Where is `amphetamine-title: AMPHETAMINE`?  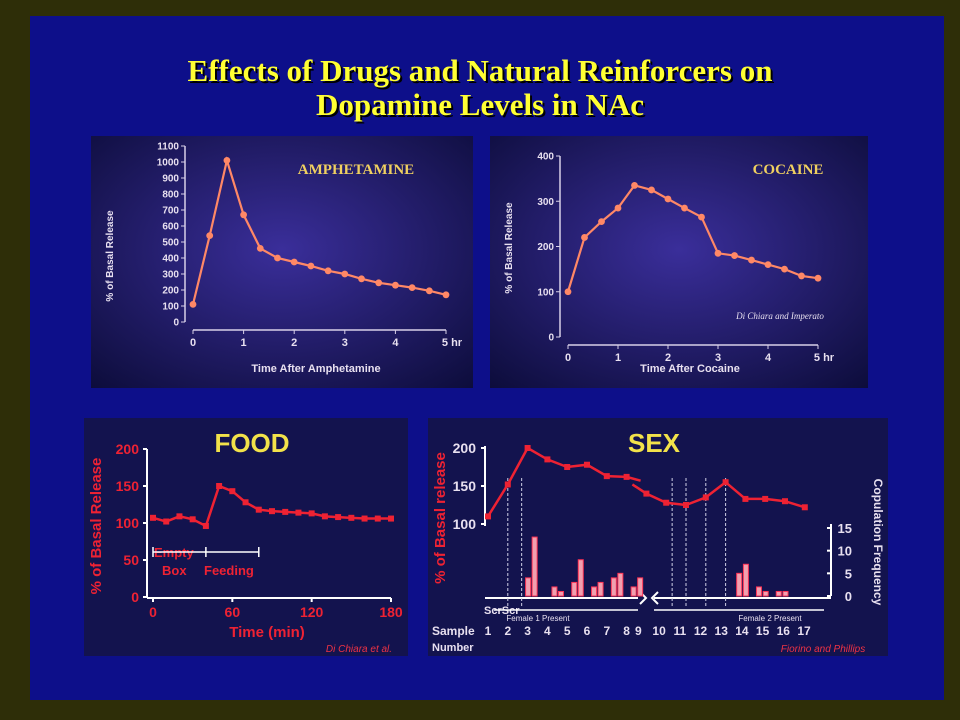
amphetamine-title: AMPHETAMINE is located at coordinates (356, 170).